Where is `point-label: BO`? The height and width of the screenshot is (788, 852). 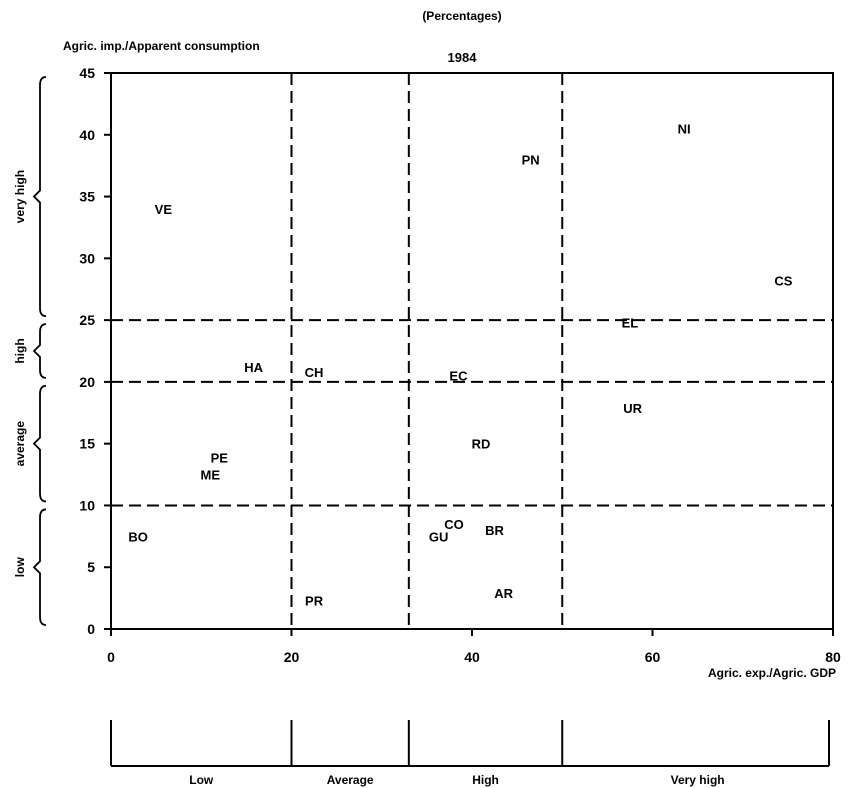
point-label: BO is located at coordinates (138, 536).